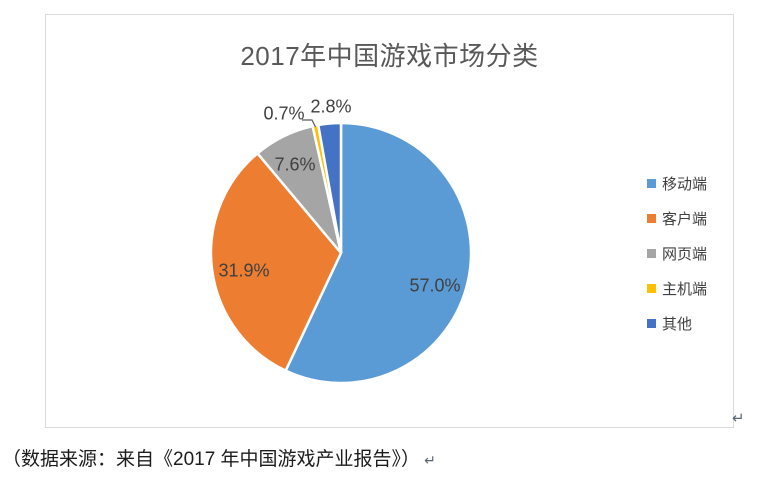 The height and width of the screenshot is (486, 781). I want to click on legend-label: 其他, so click(677, 324).